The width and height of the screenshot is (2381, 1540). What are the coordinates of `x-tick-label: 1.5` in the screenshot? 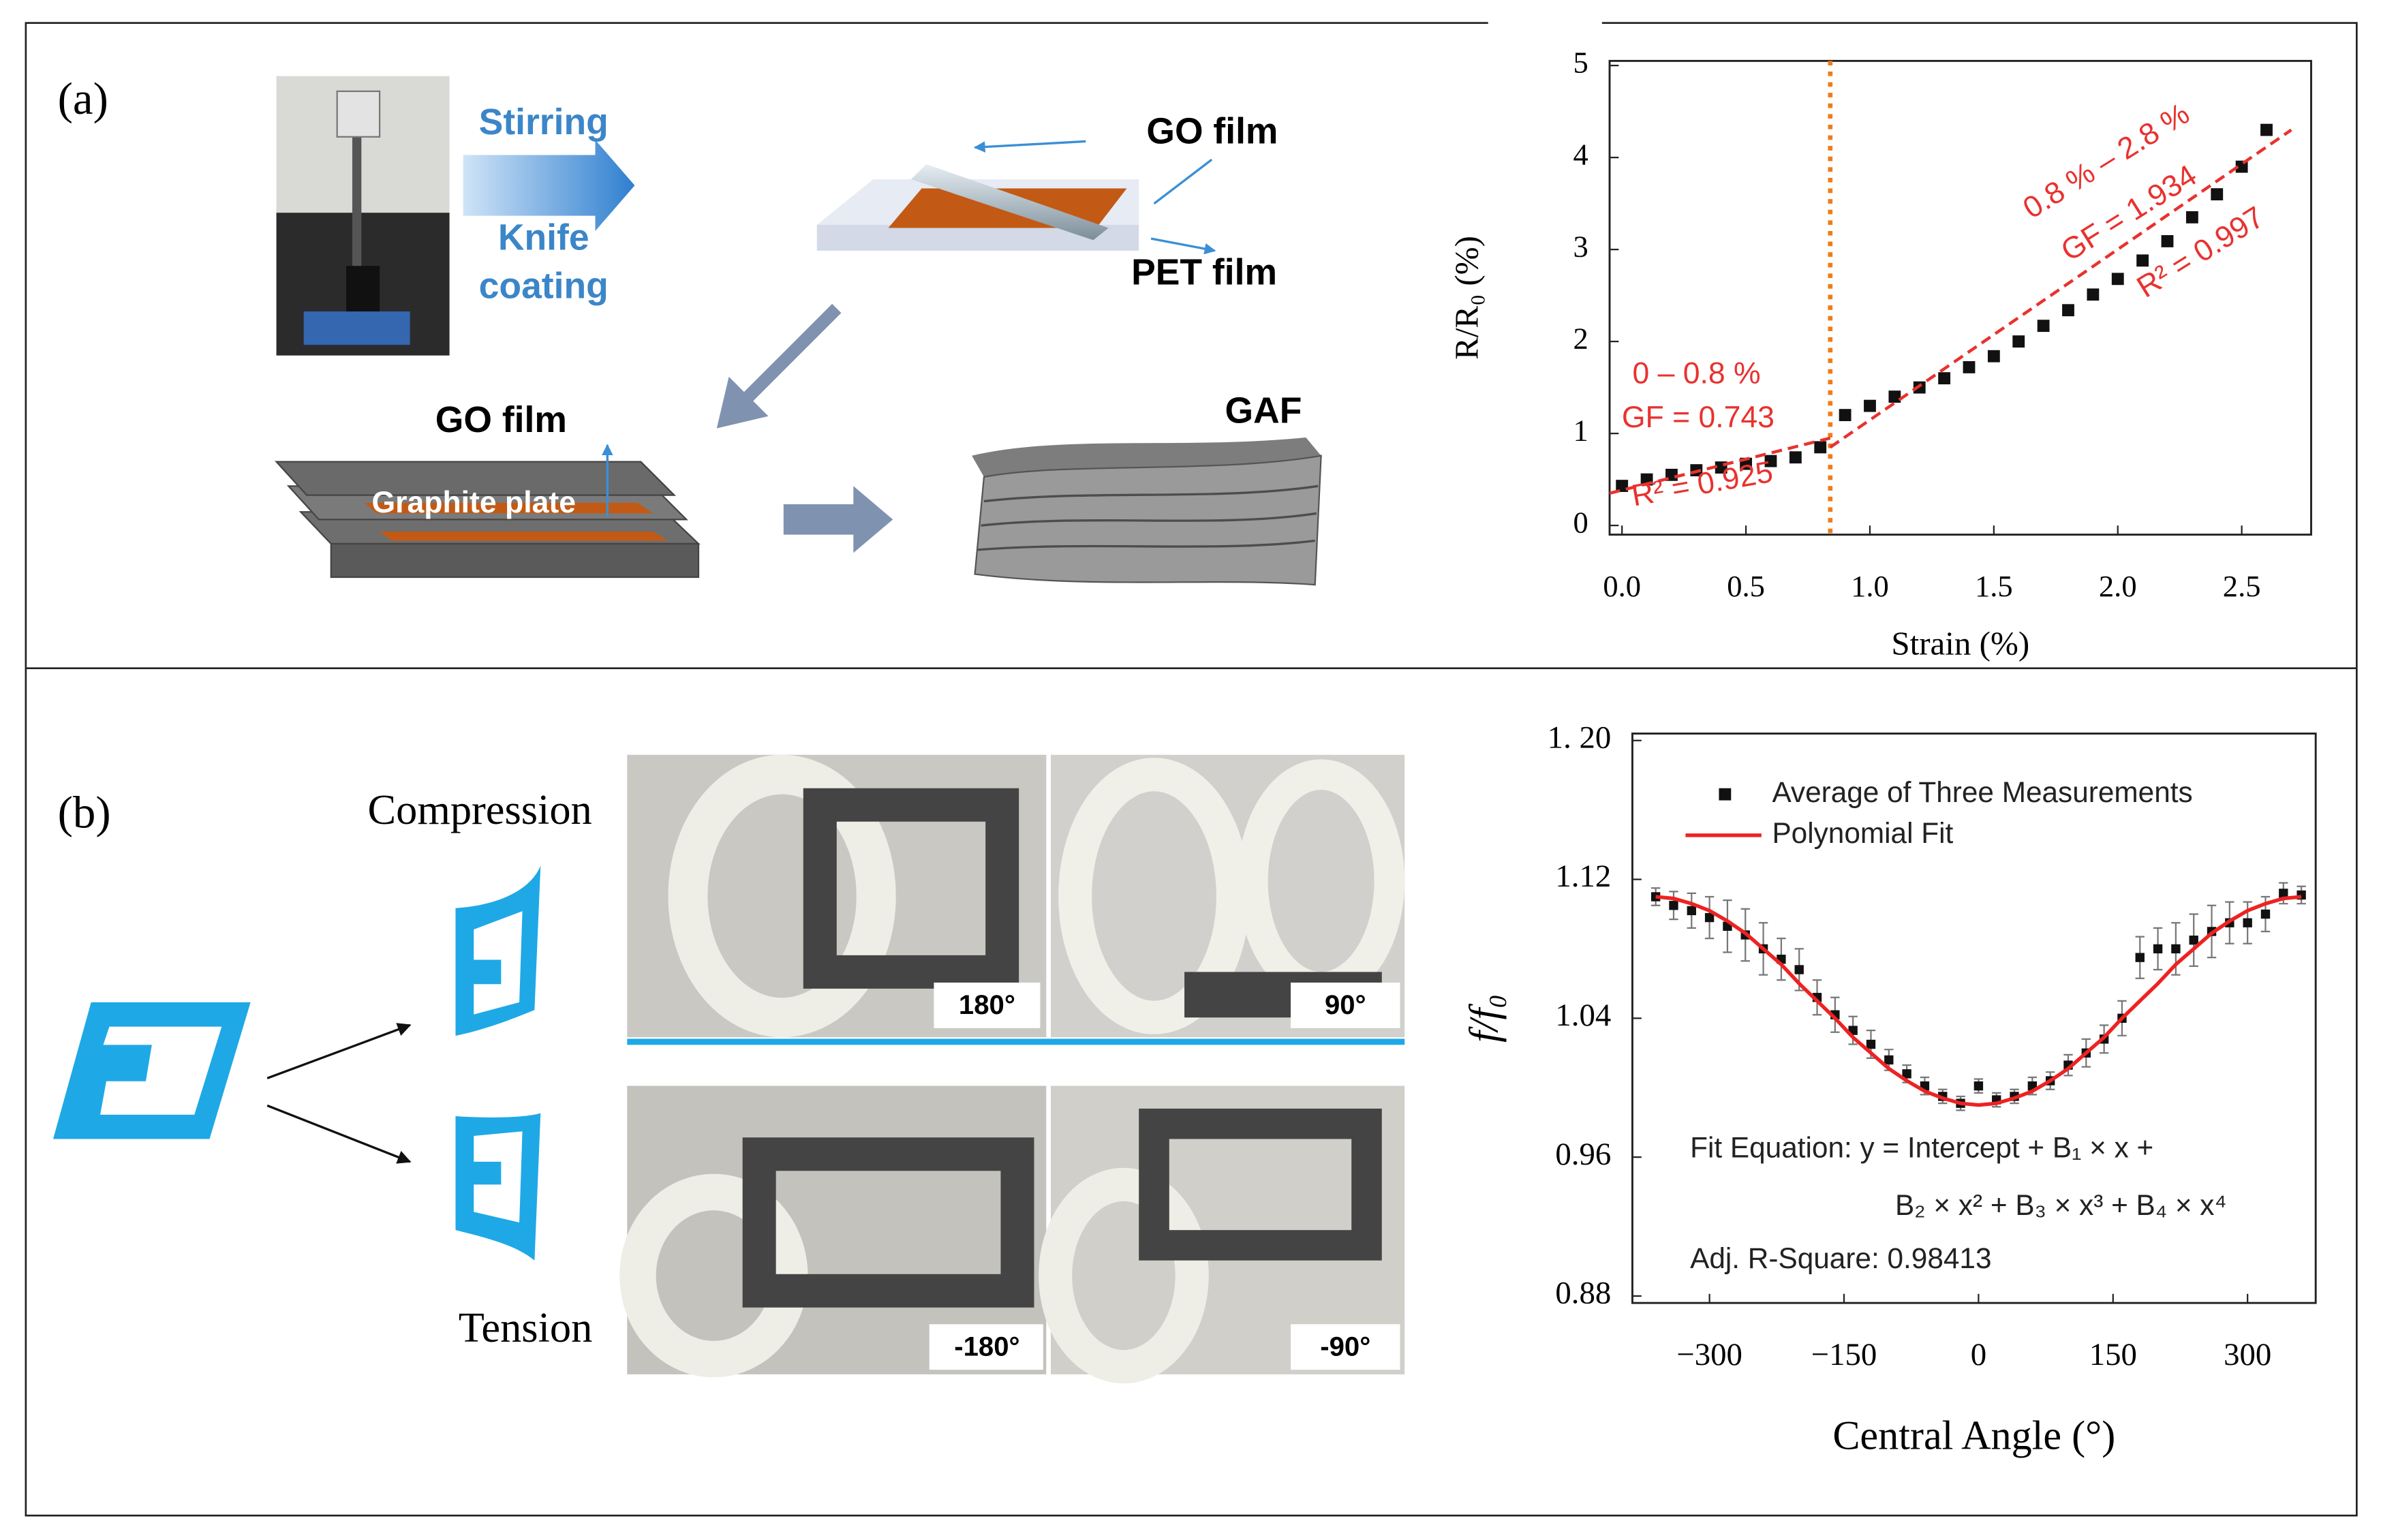 It's located at (1994, 586).